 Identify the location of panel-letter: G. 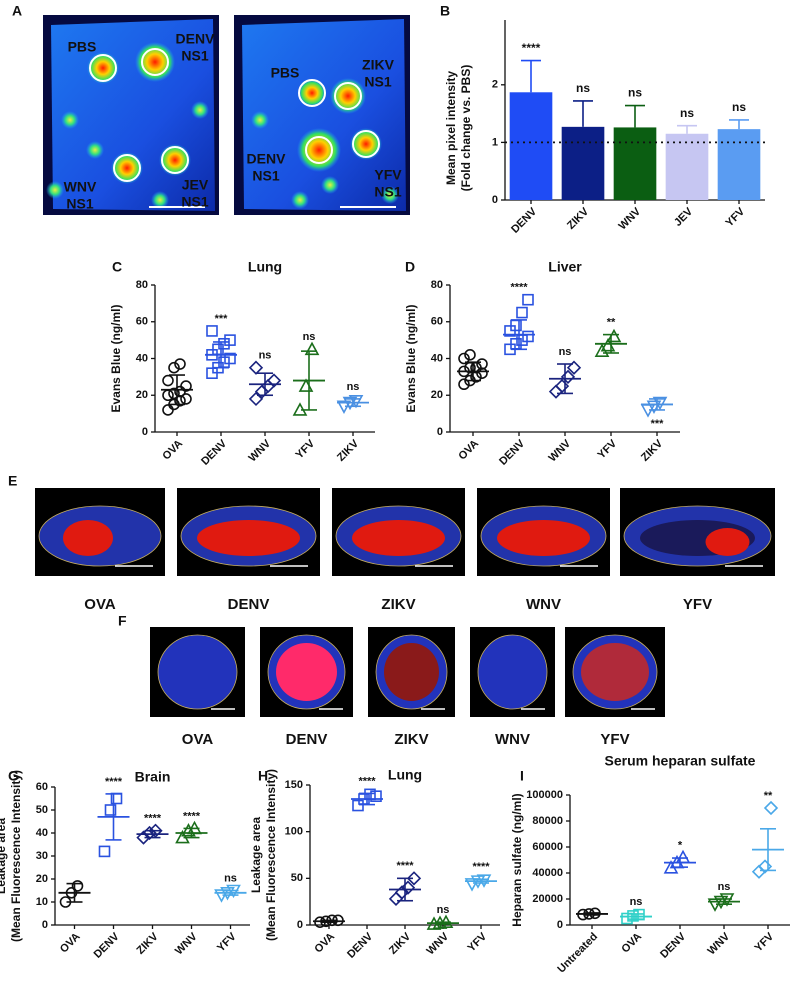
(13, 776).